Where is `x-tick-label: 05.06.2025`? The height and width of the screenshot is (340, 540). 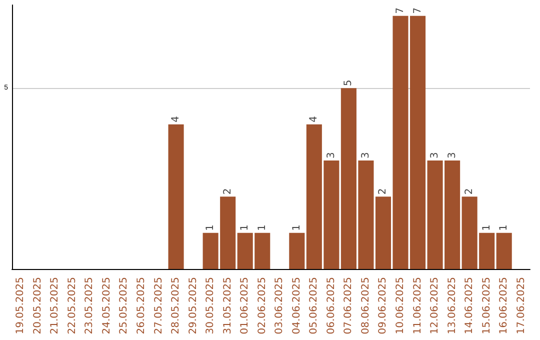
x-tick-label: 05.06.2025 is located at coordinates (314, 305).